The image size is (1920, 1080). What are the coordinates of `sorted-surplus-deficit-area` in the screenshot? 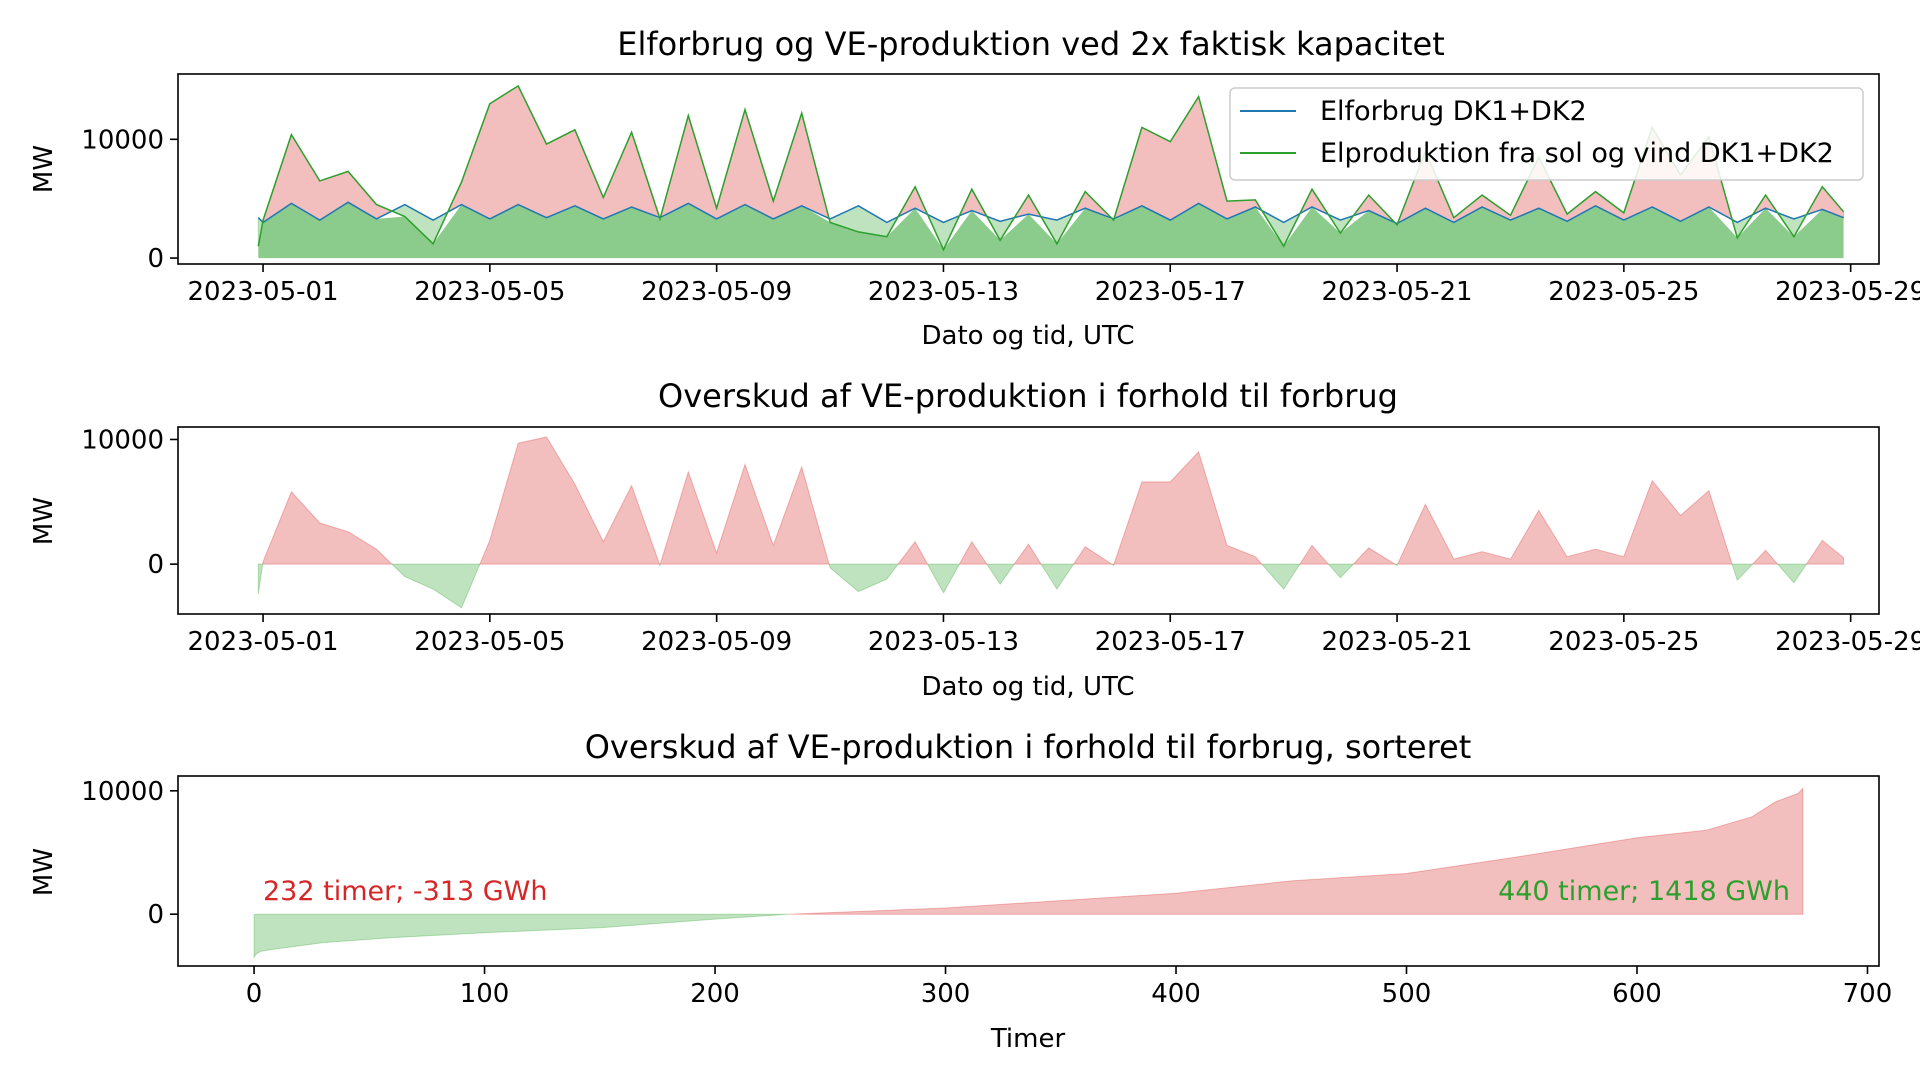 It's located at (1296, 851).